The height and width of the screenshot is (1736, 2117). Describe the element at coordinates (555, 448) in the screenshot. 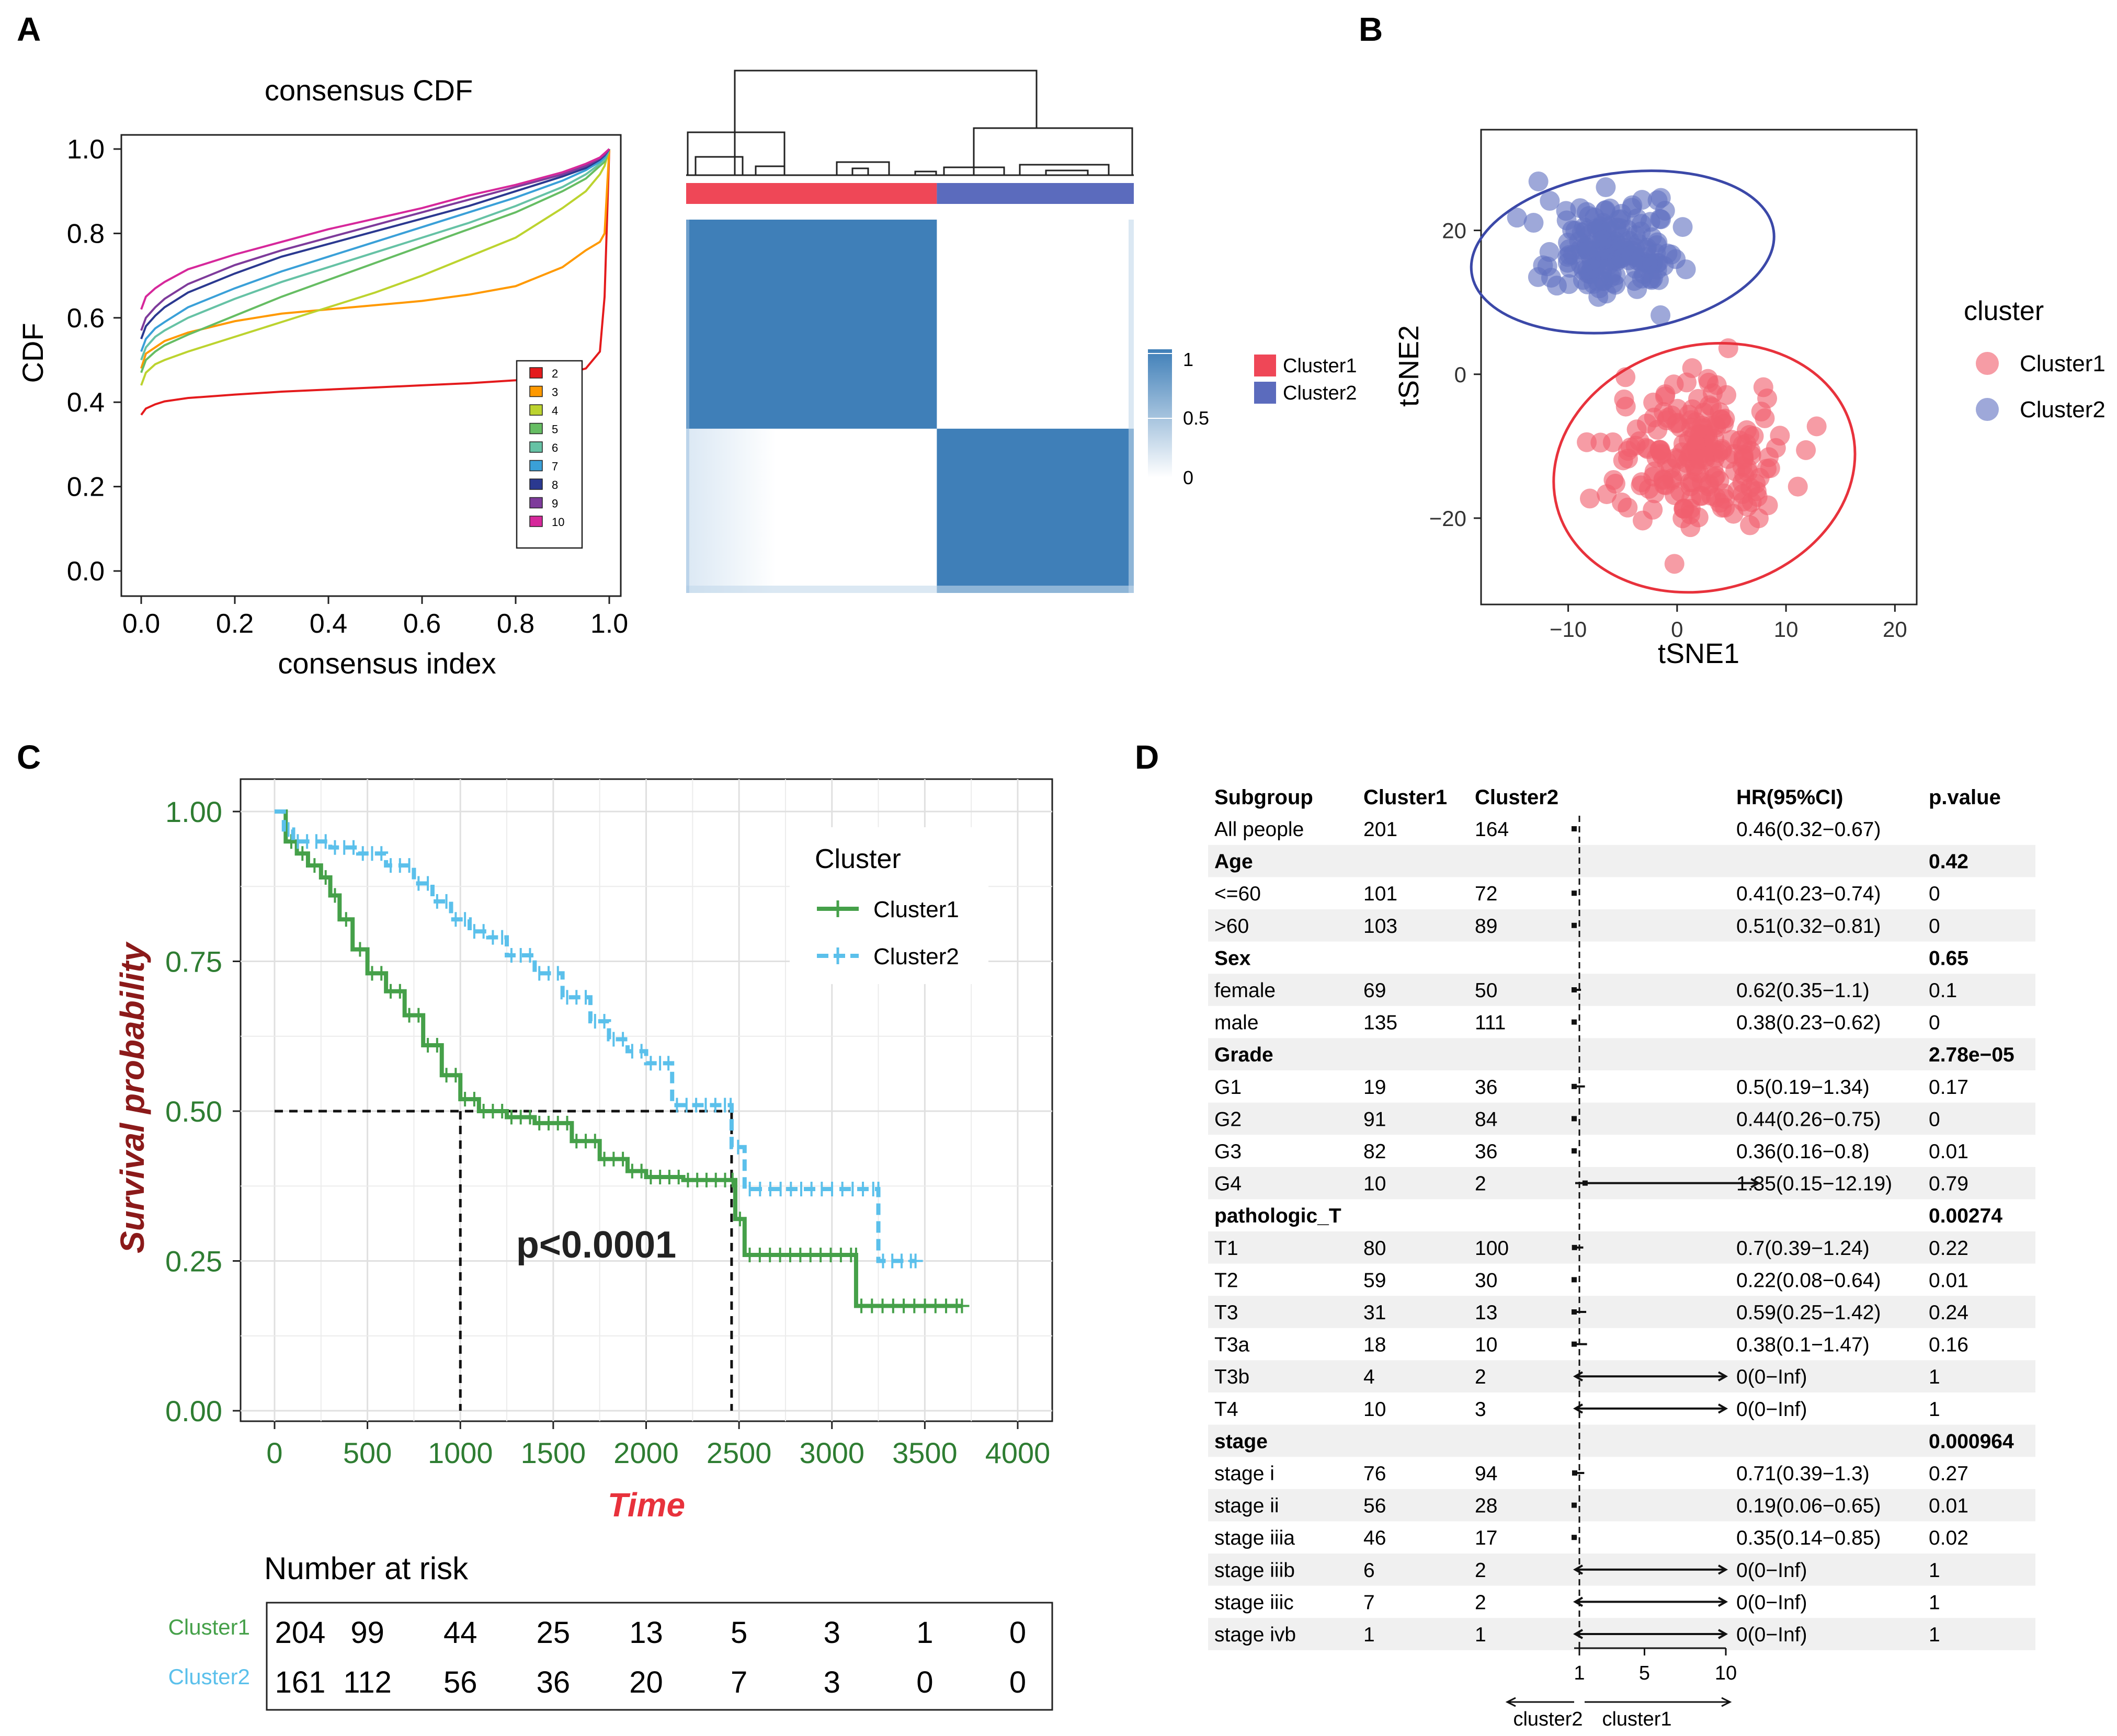

I see `cdf-legend-label: 6` at that location.